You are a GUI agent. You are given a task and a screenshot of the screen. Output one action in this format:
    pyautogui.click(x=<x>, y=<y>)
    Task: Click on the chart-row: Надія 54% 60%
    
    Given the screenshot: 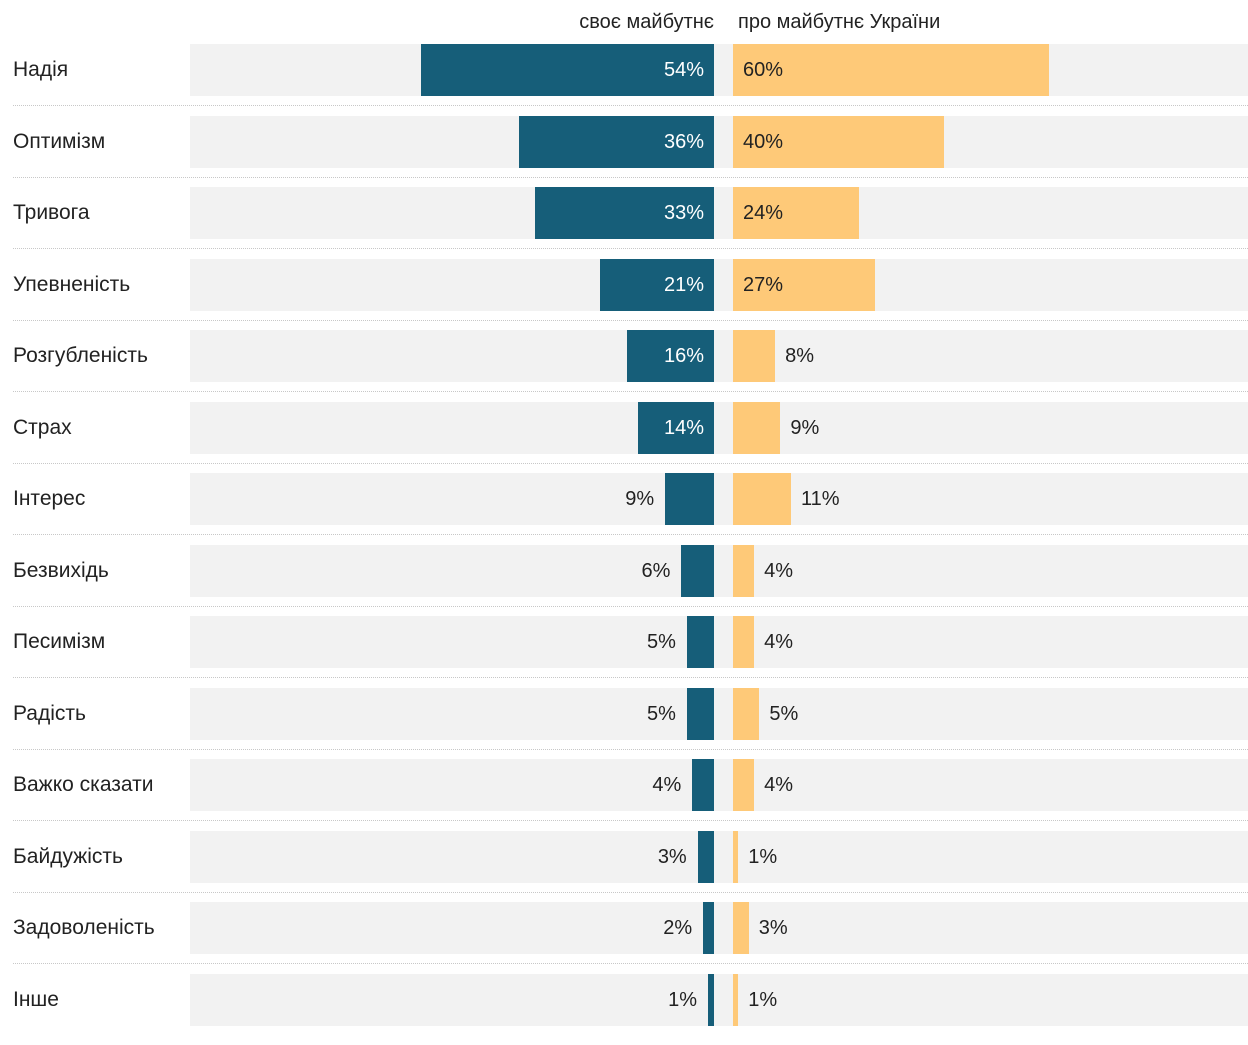 What is the action you would take?
    pyautogui.click(x=624, y=79)
    